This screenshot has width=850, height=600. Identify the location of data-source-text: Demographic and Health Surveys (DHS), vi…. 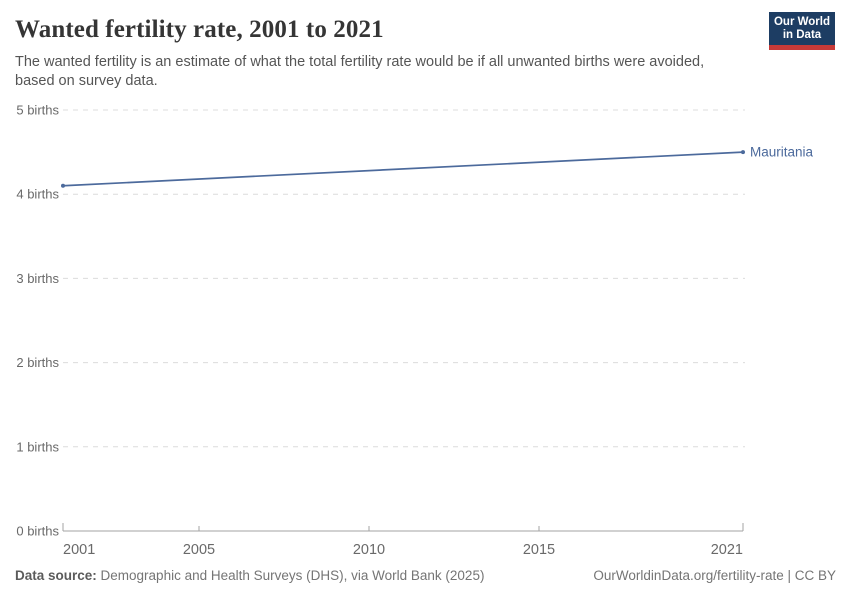
(290, 575).